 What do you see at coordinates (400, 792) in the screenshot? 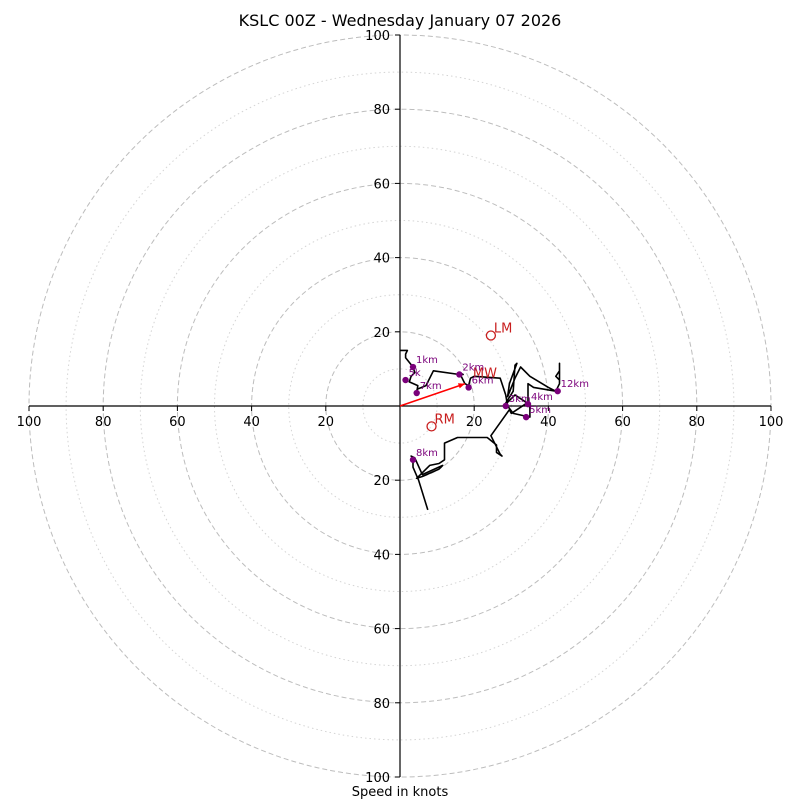
I see `x-axis-label: Speed in knots` at bounding box center [400, 792].